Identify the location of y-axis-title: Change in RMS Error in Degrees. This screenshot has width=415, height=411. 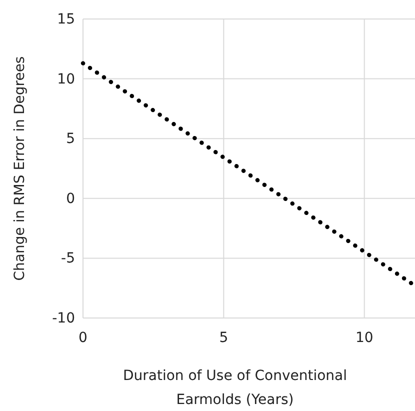
(20, 168).